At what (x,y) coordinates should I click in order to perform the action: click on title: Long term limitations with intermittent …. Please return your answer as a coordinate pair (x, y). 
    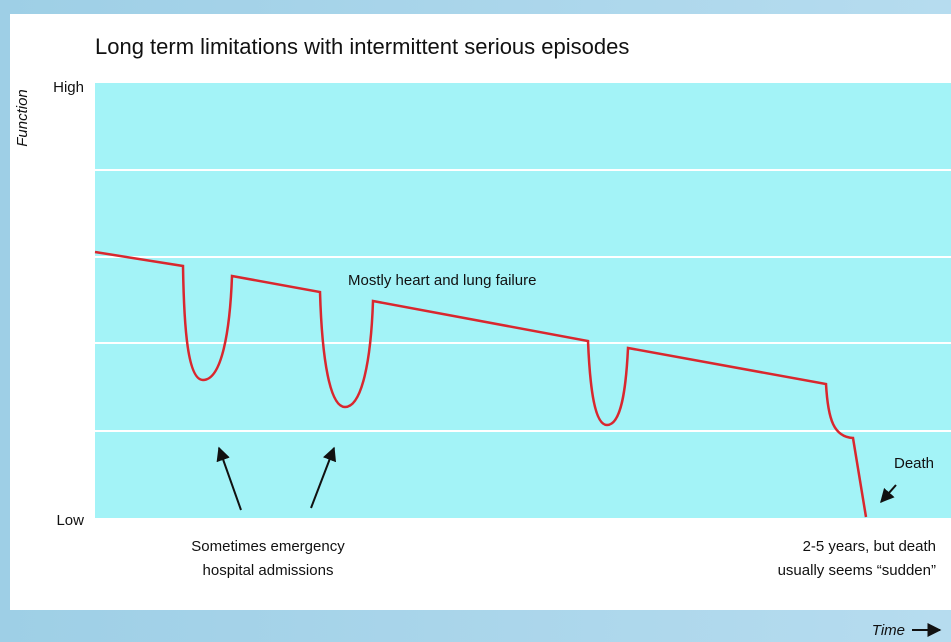
    Looking at the image, I should click on (362, 46).